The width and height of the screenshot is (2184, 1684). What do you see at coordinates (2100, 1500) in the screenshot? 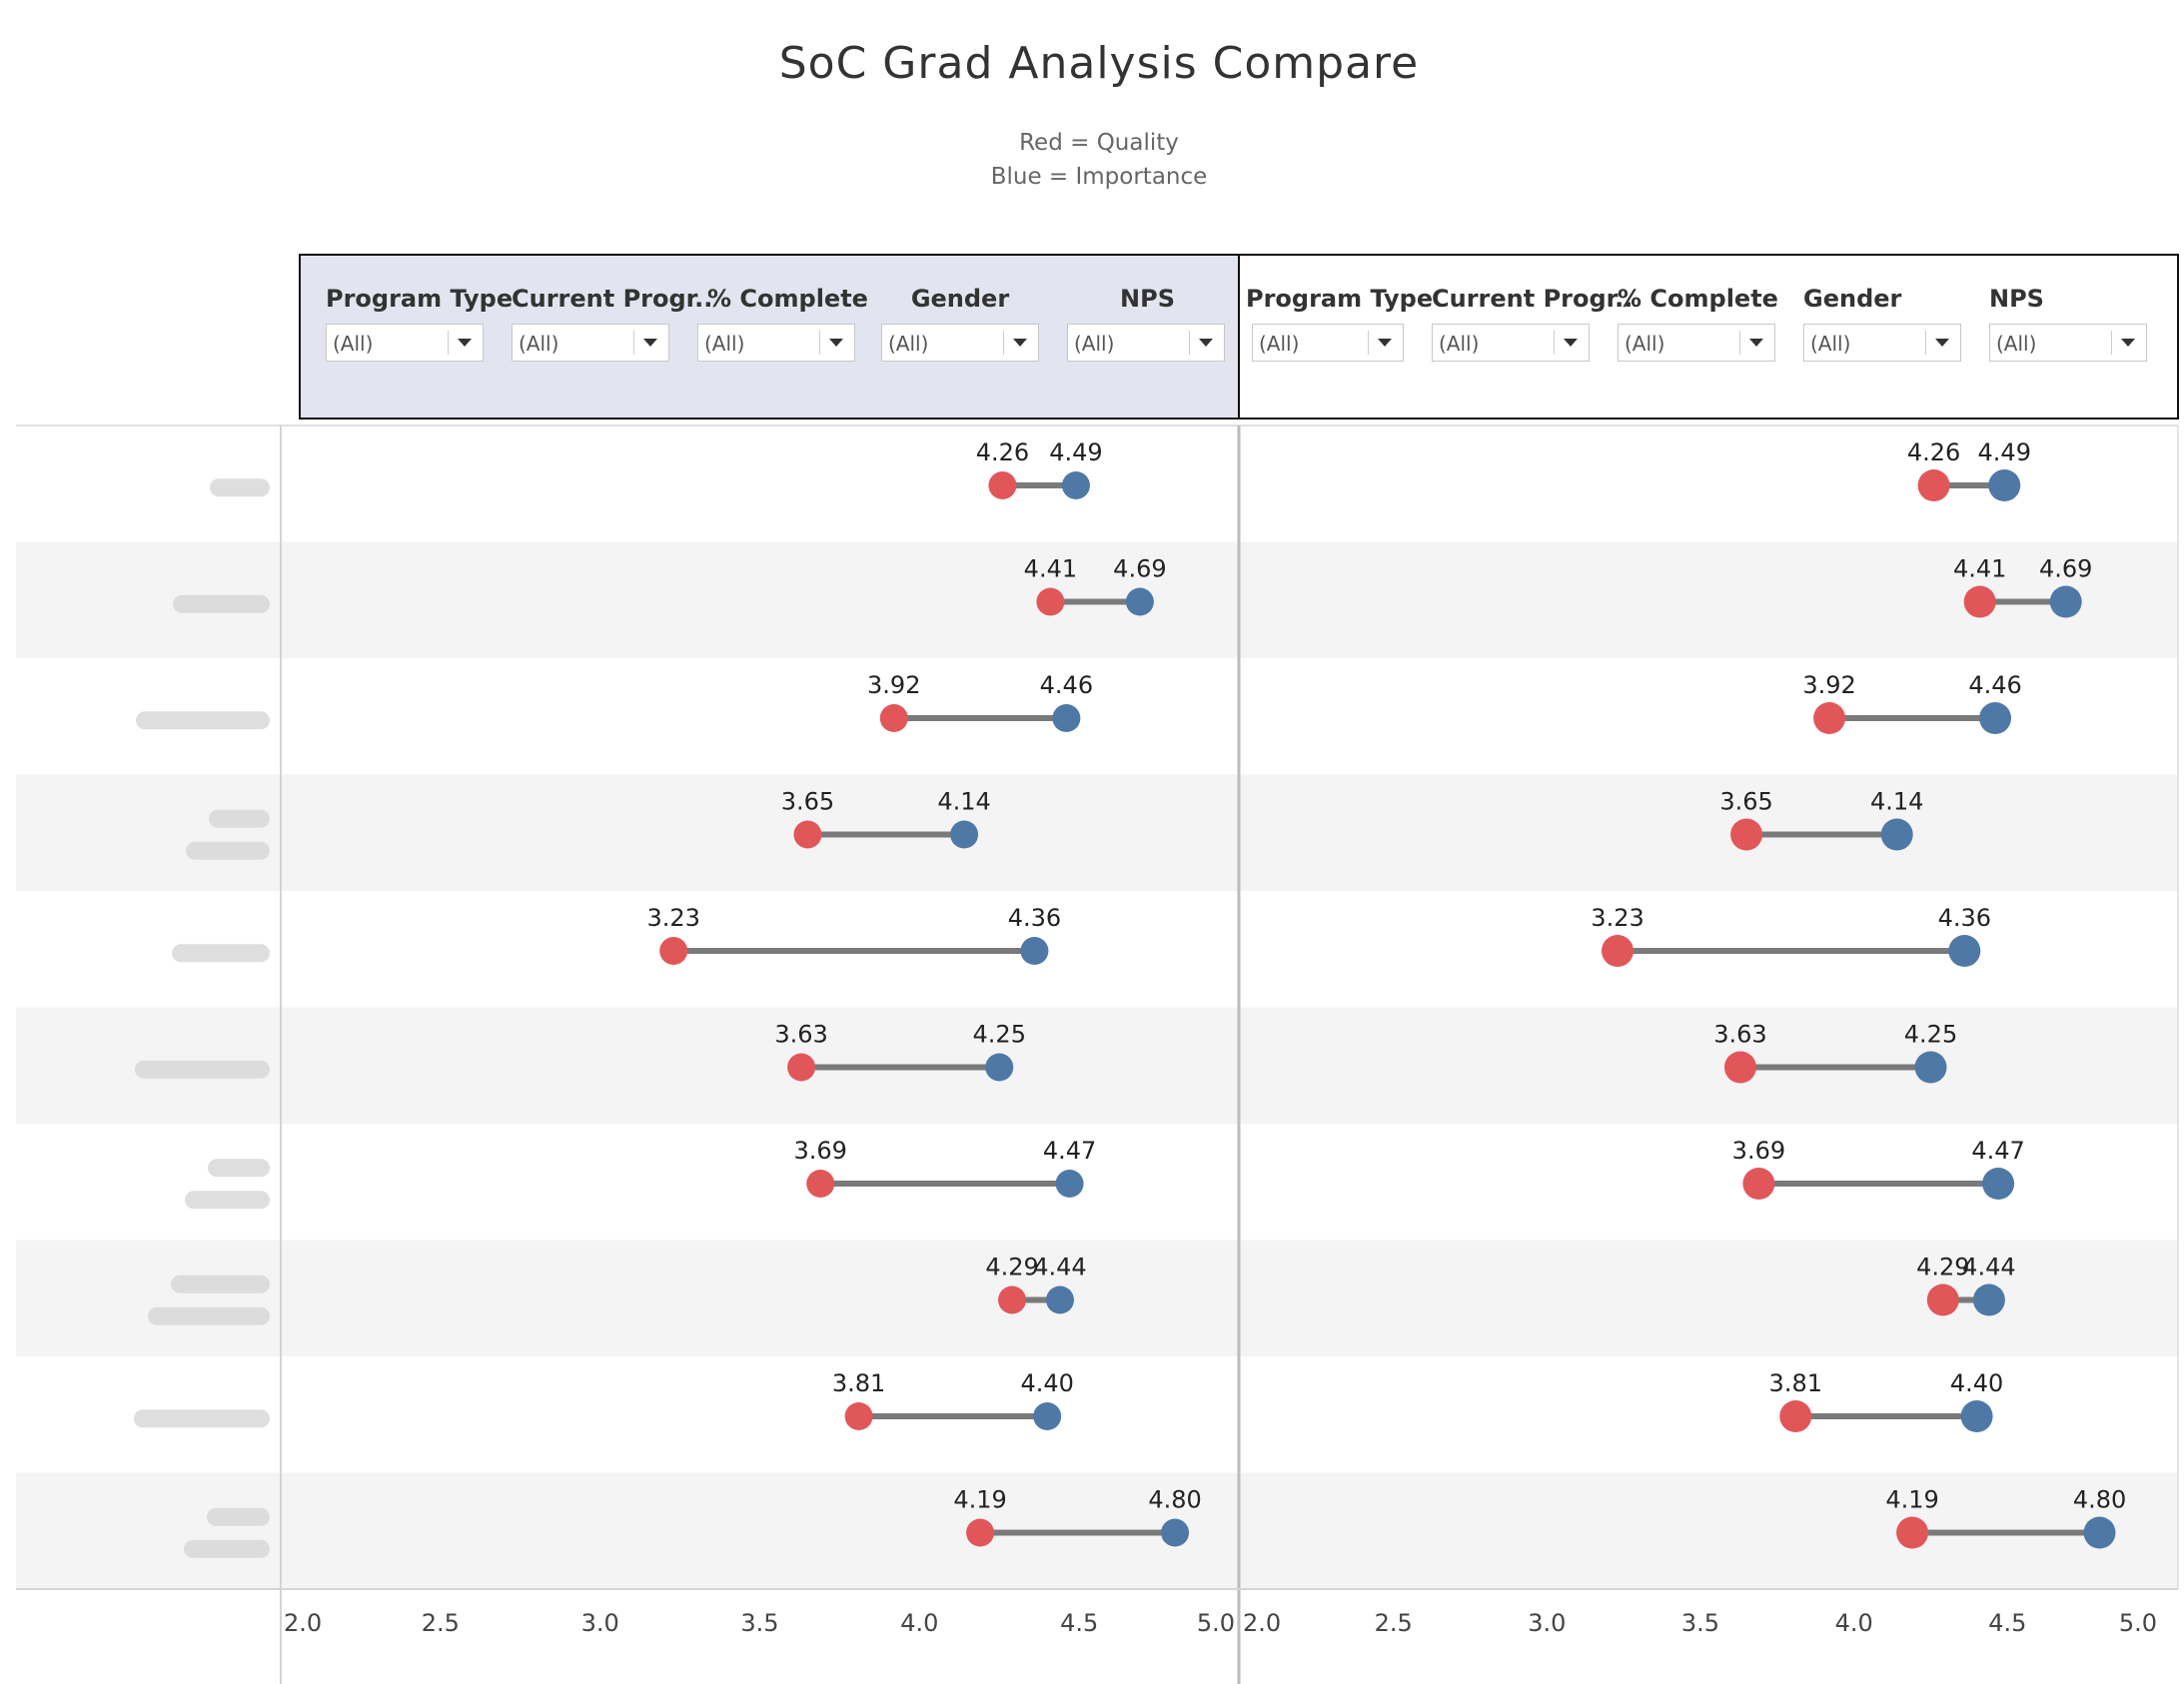
I see `importance-value-label: 4.80` at bounding box center [2100, 1500].